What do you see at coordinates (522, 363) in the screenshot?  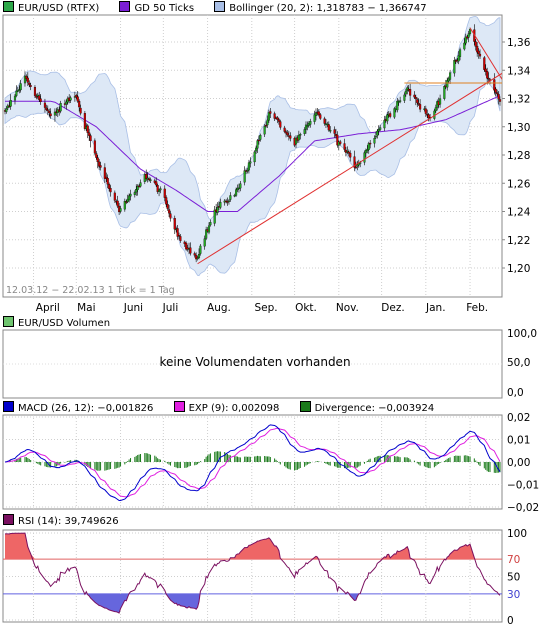 I see `volume-y-axis: 100,0 50,0 0,0` at bounding box center [522, 363].